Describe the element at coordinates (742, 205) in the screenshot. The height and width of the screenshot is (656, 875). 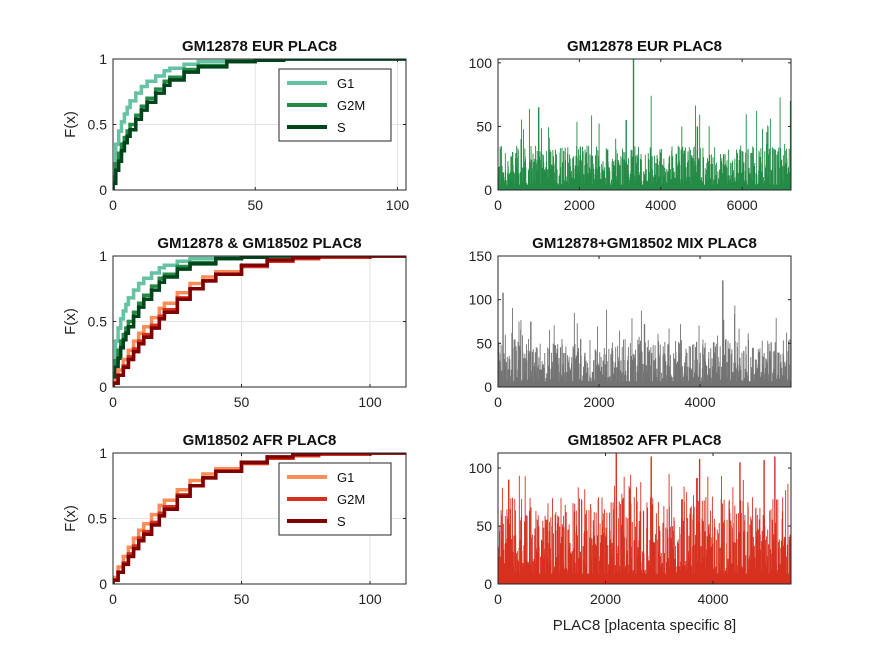
I see `x-tick-label: 6000` at that location.